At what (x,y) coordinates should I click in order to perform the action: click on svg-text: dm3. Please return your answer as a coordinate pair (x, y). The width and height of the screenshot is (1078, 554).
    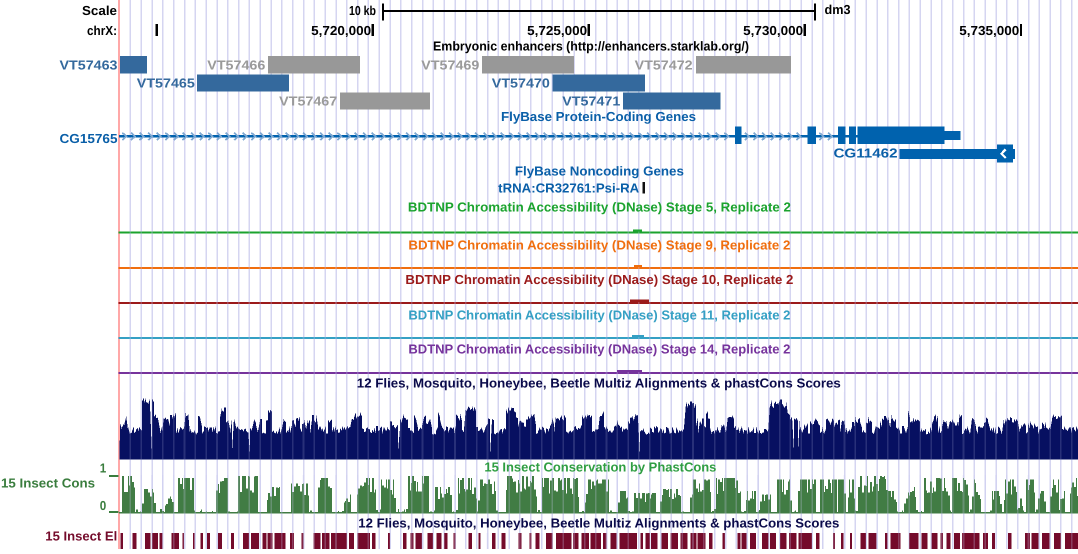
    Looking at the image, I should click on (838, 9).